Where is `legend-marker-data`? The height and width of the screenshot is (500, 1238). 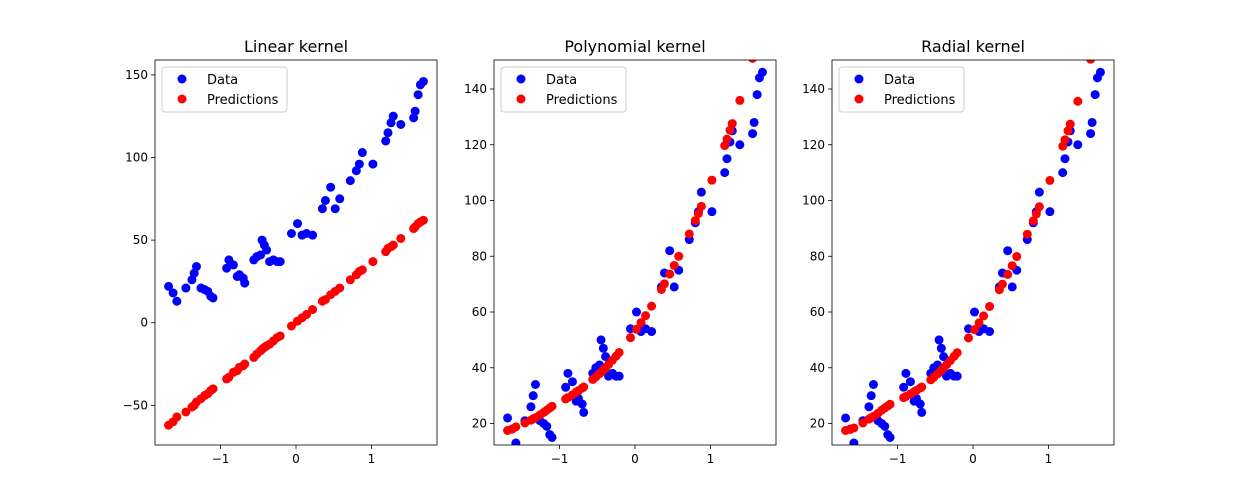
legend-marker-data is located at coordinates (859, 79).